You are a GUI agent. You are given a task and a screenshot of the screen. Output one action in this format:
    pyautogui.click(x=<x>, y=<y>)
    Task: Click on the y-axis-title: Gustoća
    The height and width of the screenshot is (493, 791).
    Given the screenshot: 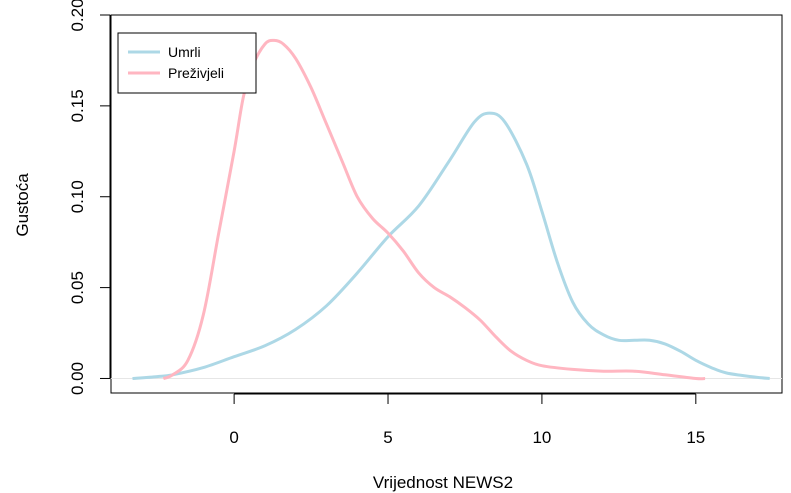 What is the action you would take?
    pyautogui.click(x=22, y=205)
    